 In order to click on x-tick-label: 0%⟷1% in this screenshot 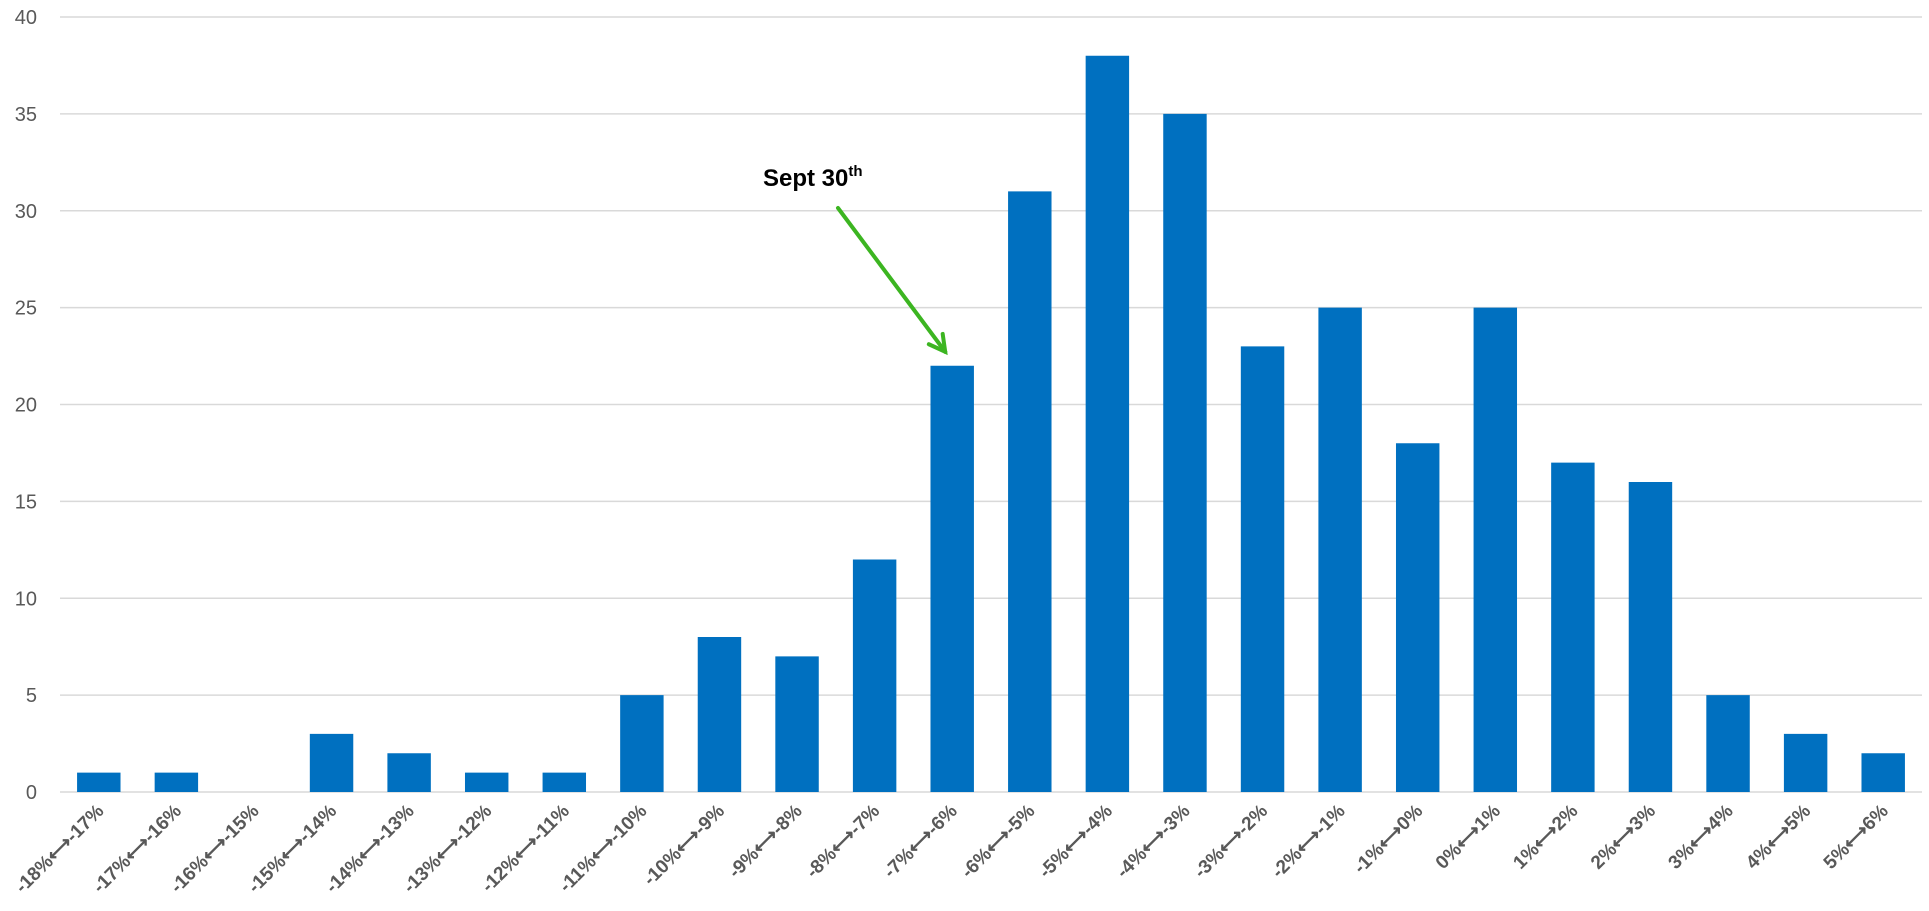, I will do `click(1468, 837)`.